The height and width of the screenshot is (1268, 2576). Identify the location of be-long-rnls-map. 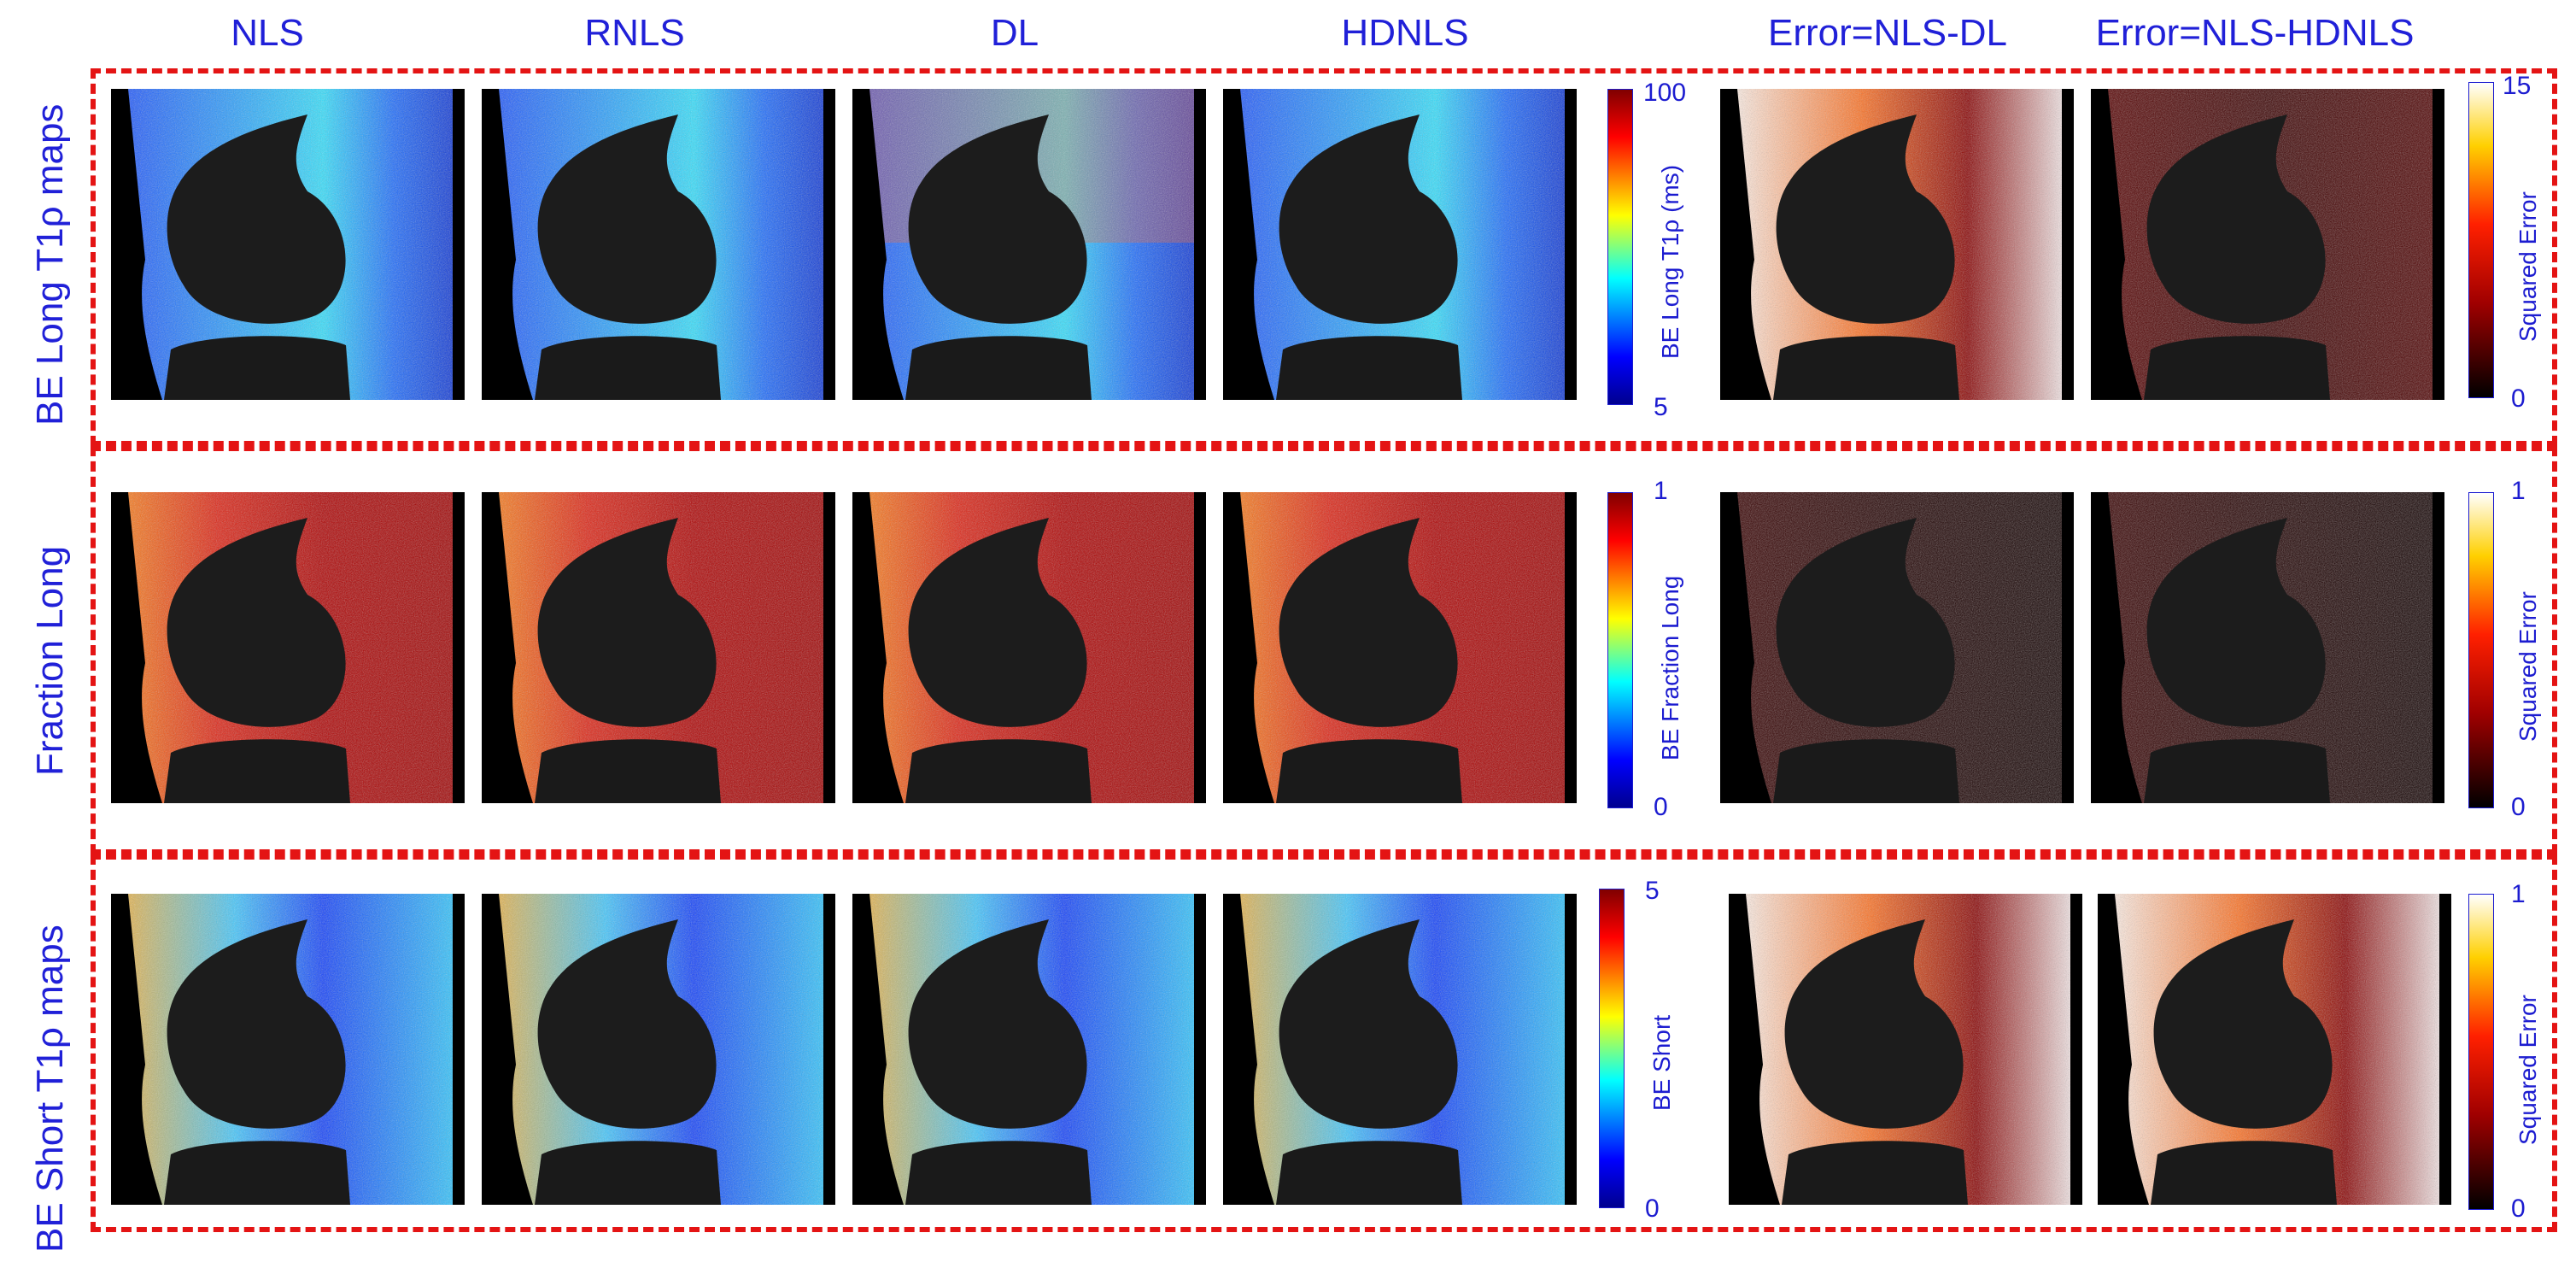
(658, 244).